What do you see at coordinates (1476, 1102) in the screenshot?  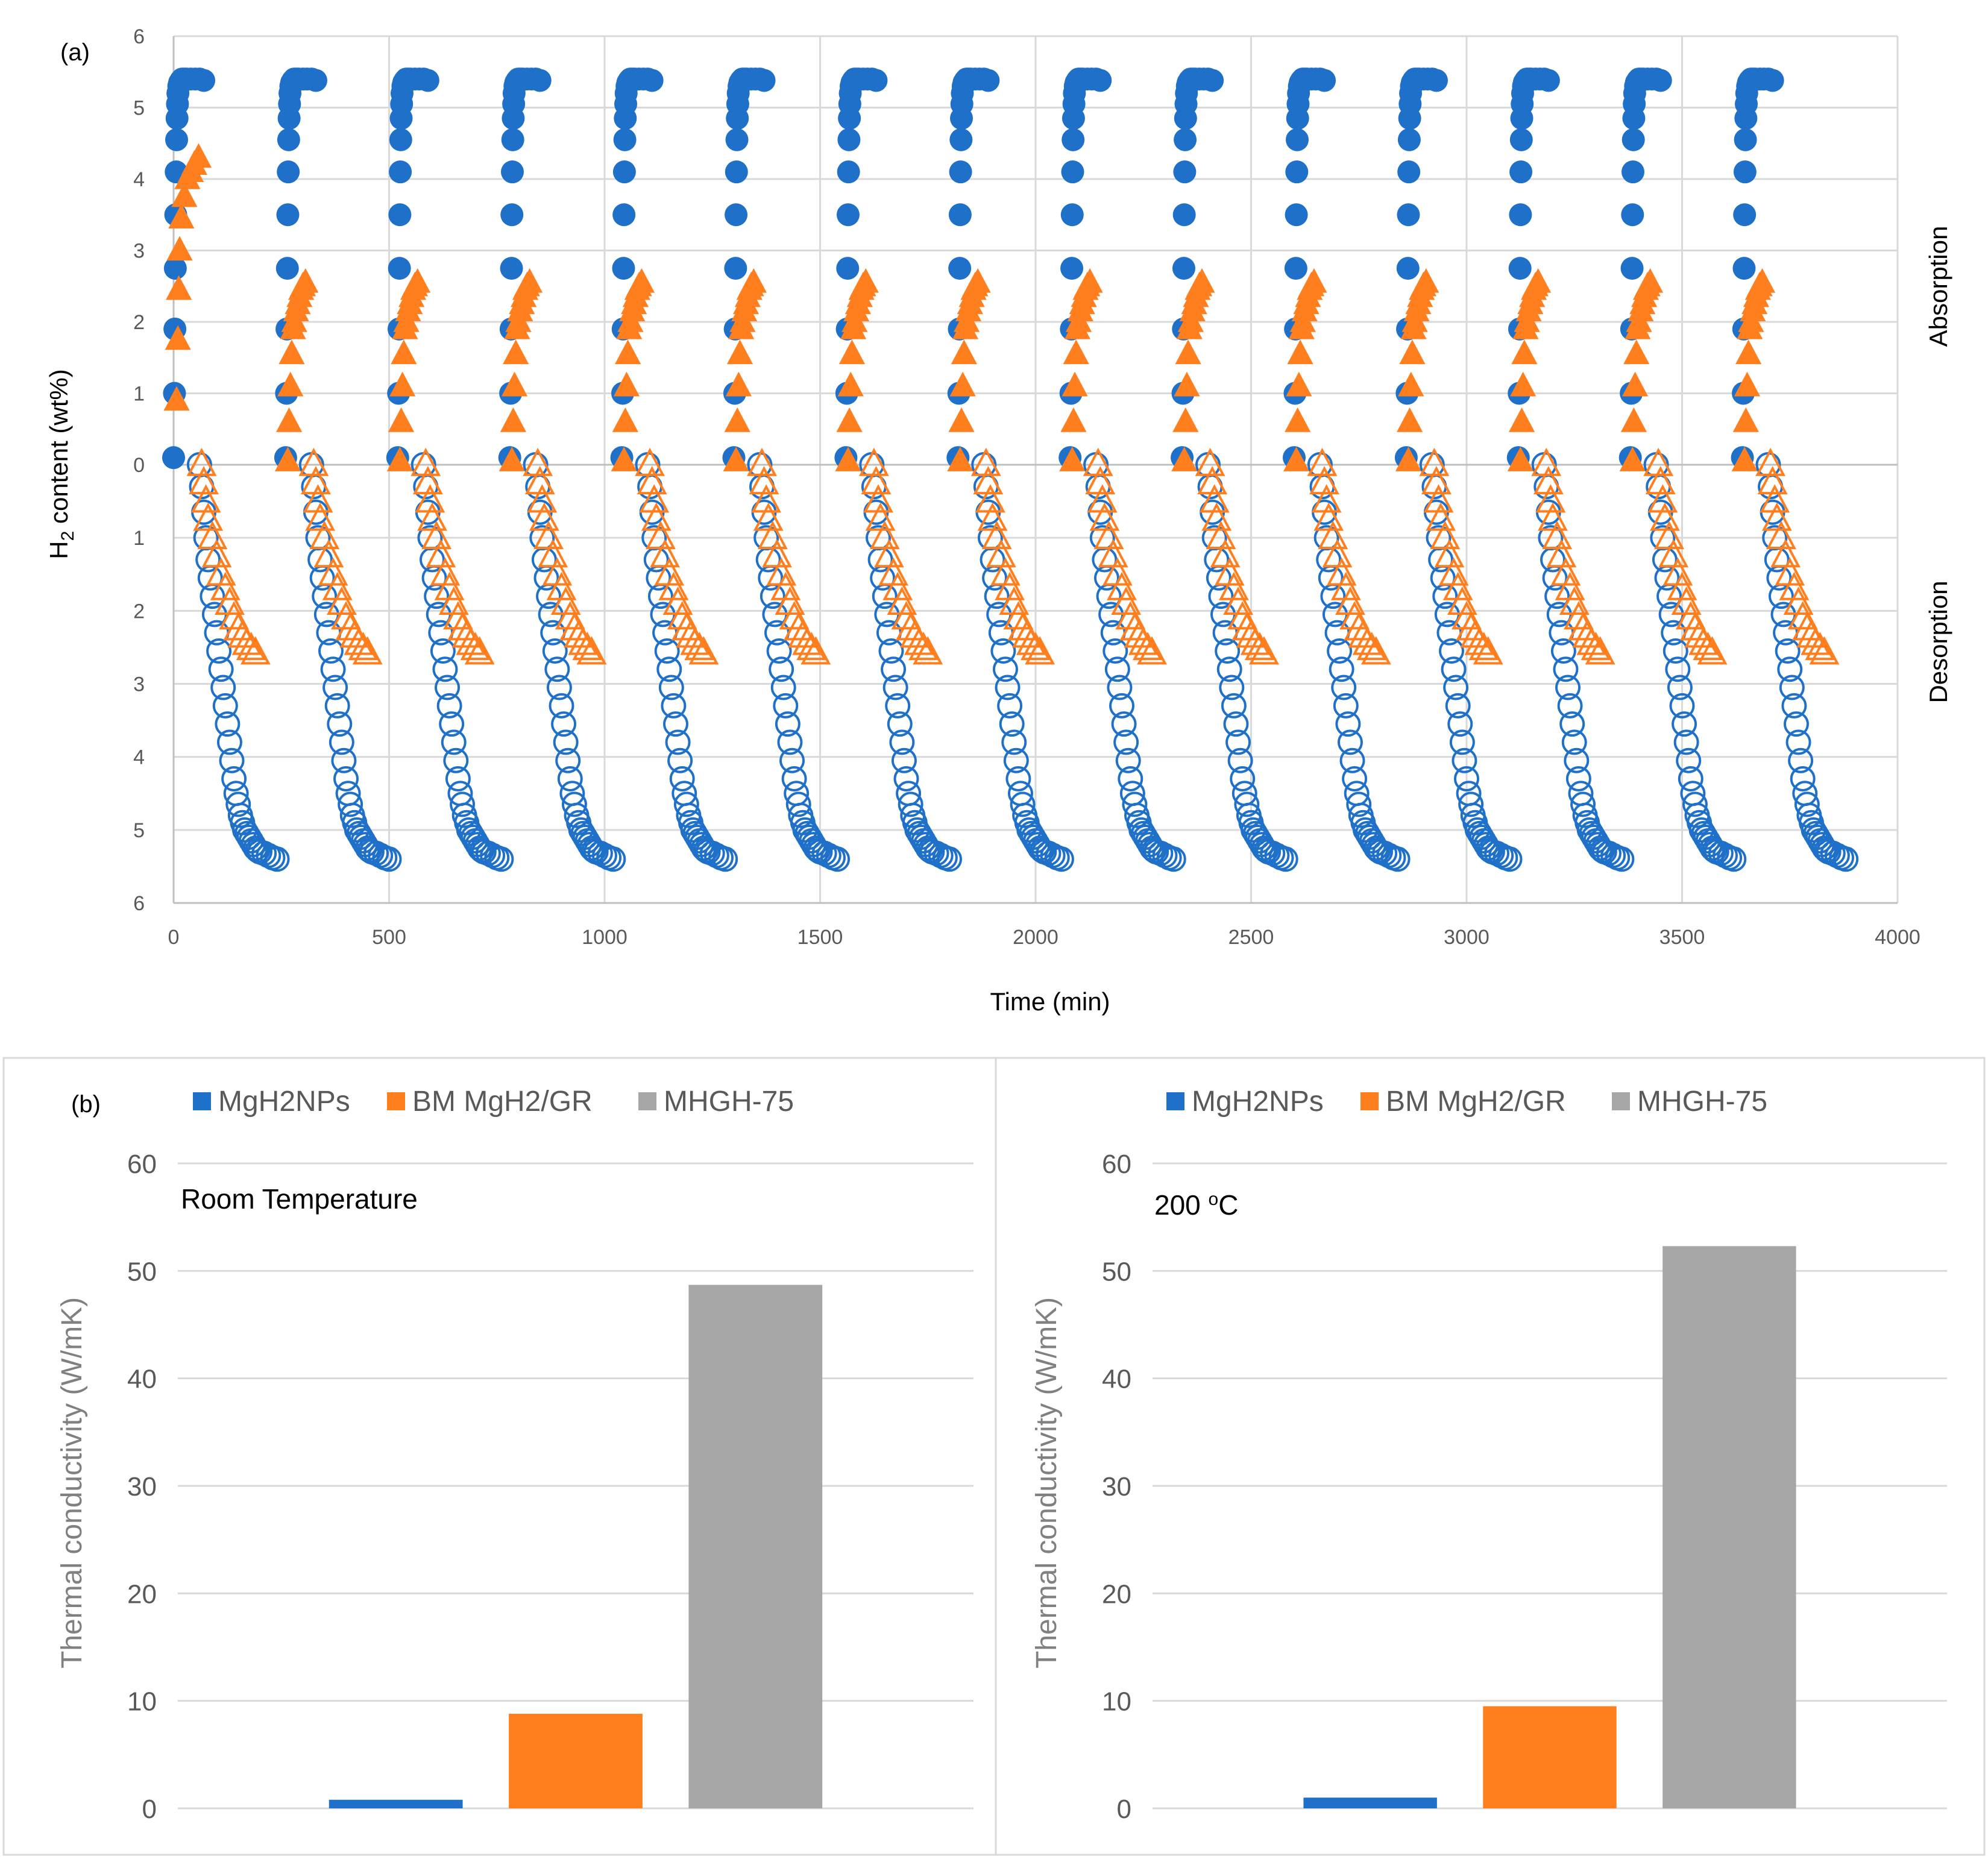 I see `legend-label: BM MgH2/GR` at bounding box center [1476, 1102].